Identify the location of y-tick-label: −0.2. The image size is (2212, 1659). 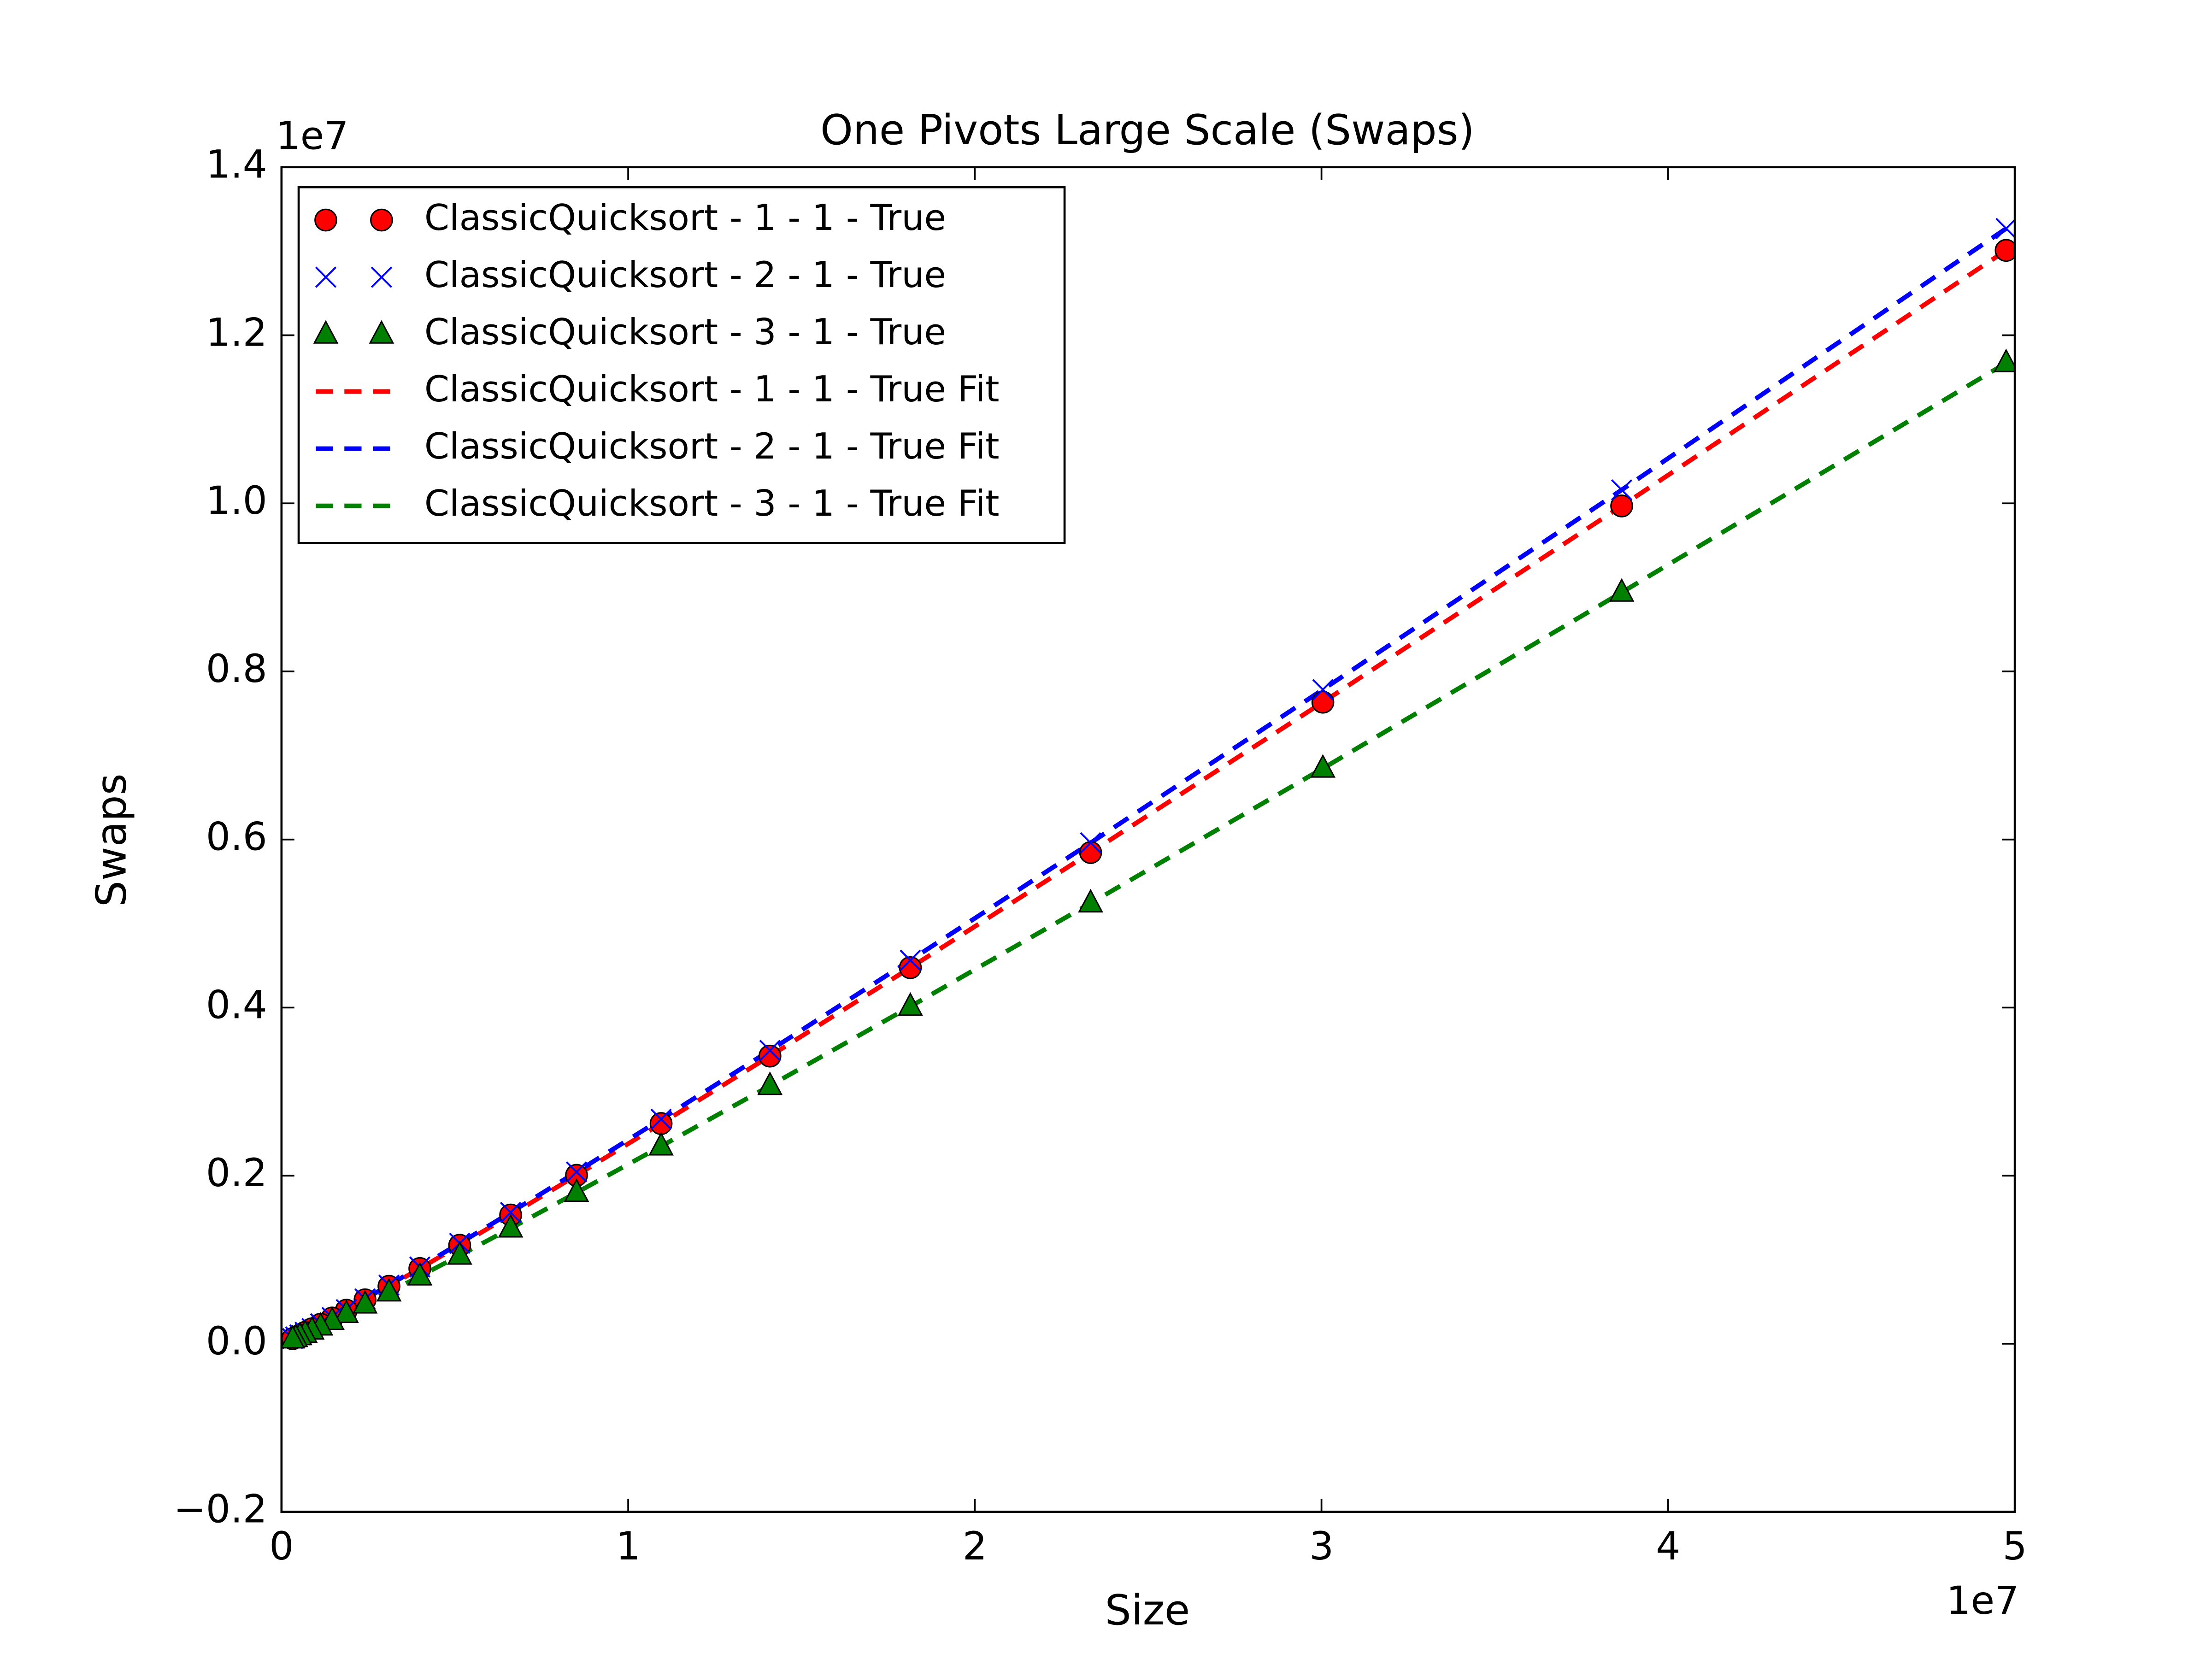
(220, 1509).